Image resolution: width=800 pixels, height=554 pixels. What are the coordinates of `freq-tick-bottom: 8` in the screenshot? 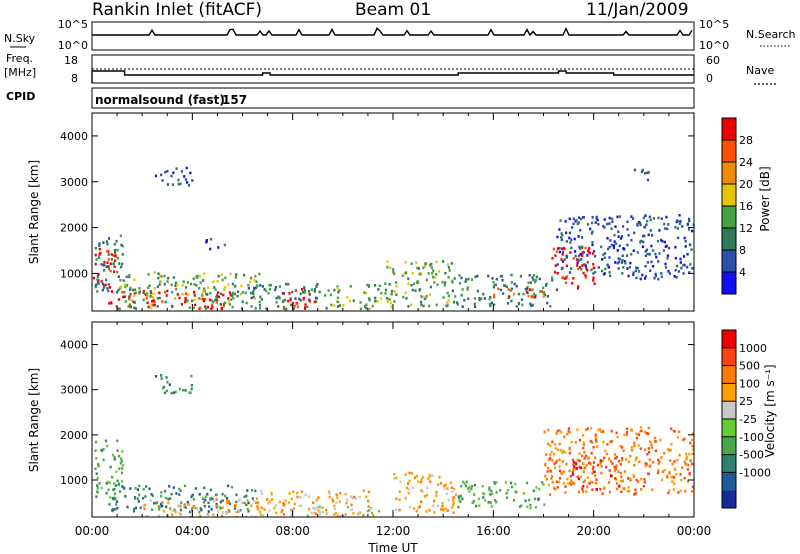 It's located at (74, 78).